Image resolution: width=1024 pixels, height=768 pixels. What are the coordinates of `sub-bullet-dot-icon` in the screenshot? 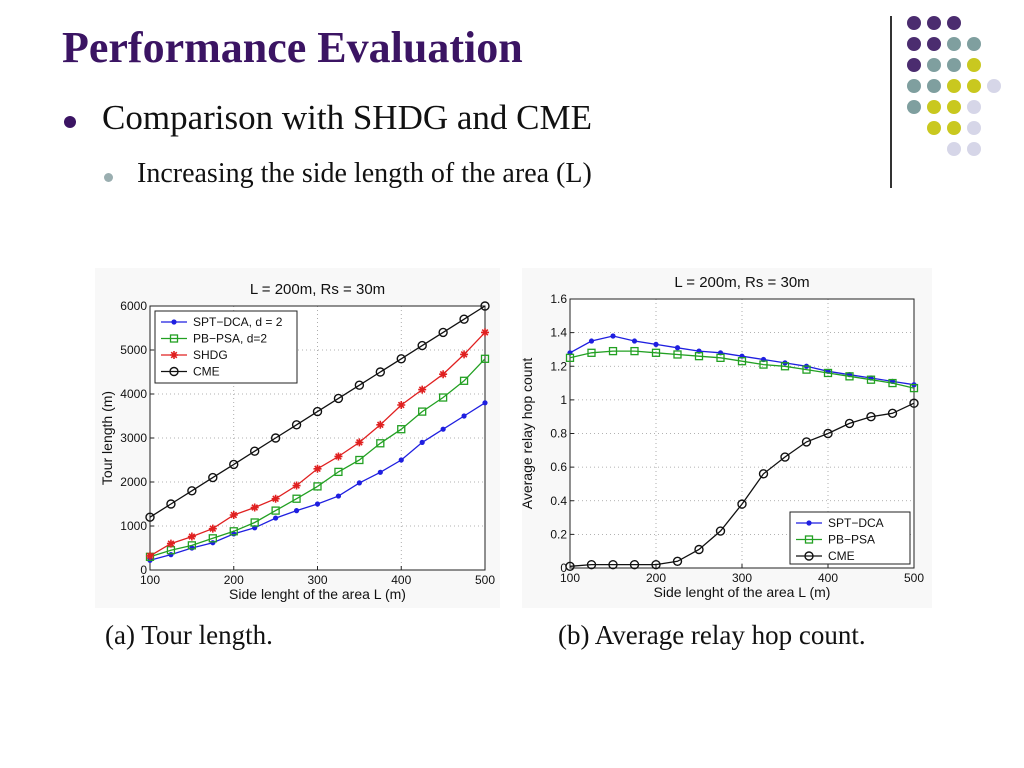 It's located at (108, 177).